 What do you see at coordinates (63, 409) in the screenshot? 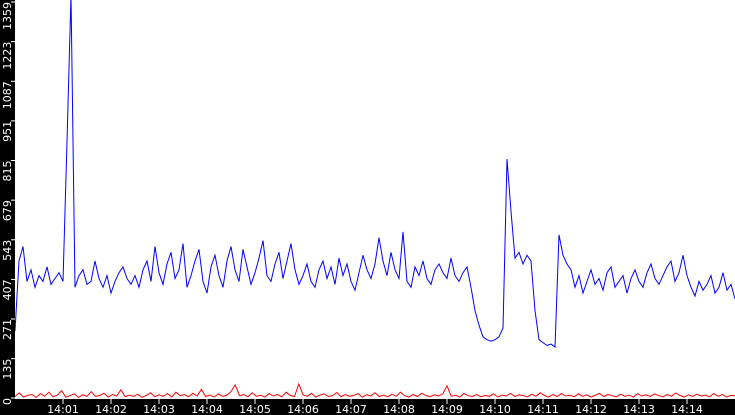
I see `x-tick-label: 14:01` at bounding box center [63, 409].